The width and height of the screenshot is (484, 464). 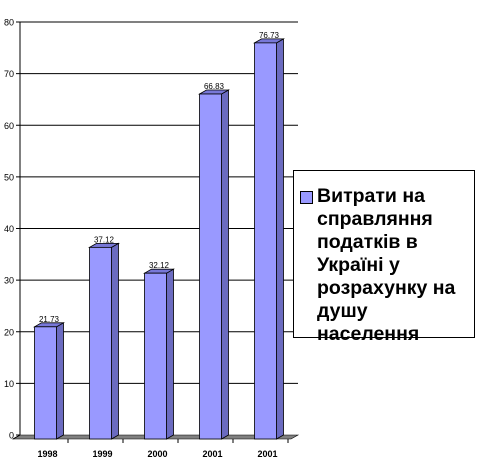 What do you see at coordinates (16, 437) in the screenshot?
I see `axis-corner-line` at bounding box center [16, 437].